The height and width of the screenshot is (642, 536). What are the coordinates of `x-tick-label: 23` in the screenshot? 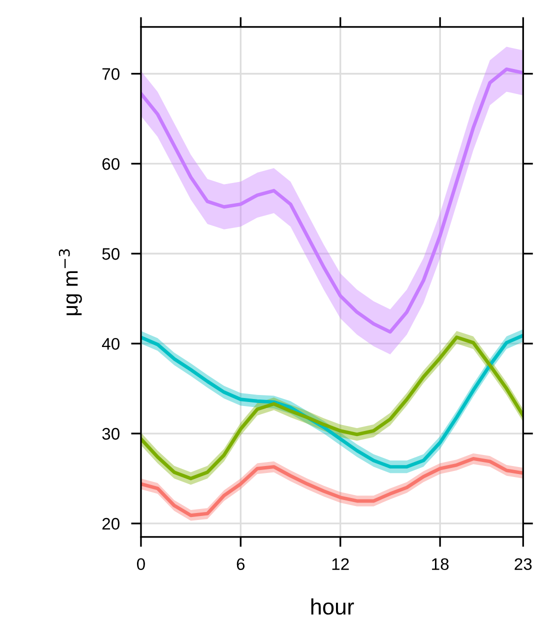 It's located at (523, 564).